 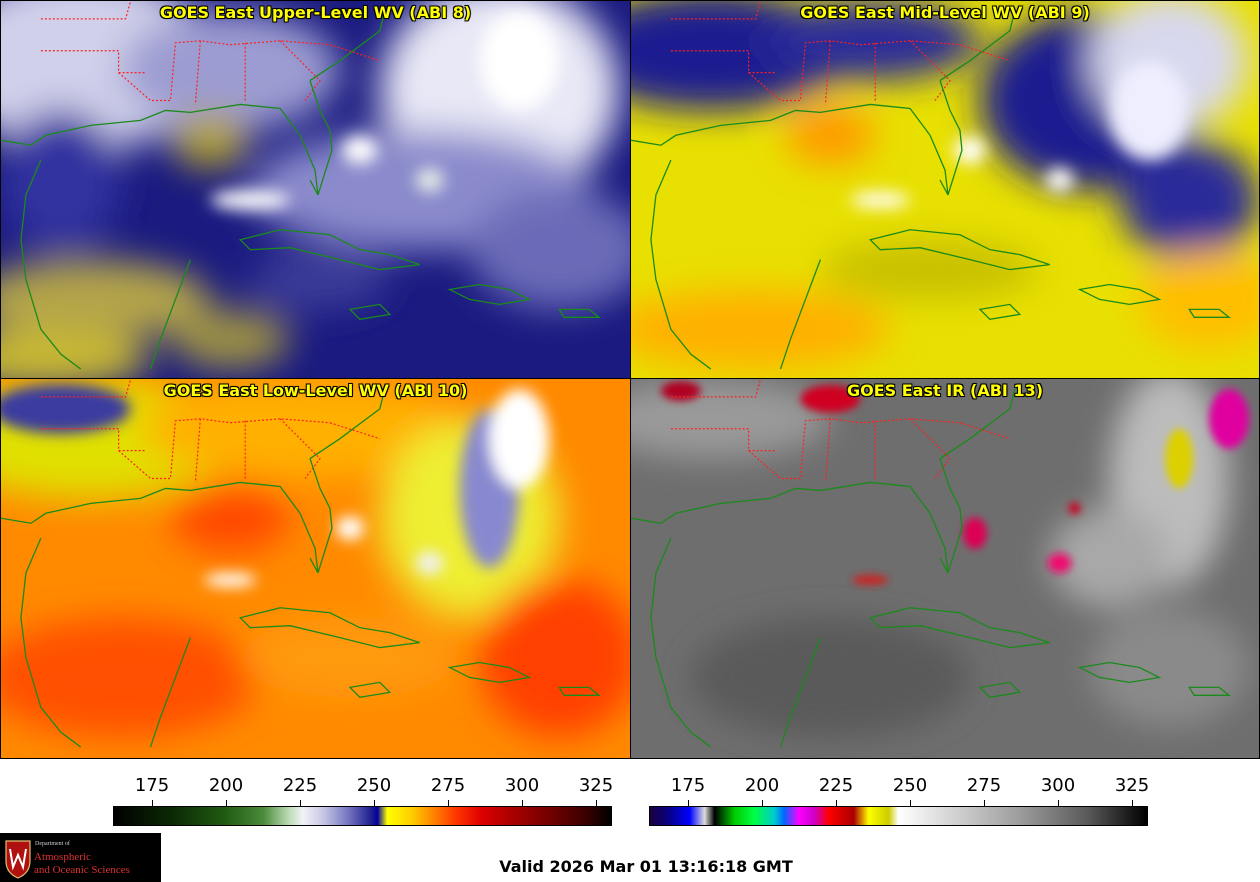 What do you see at coordinates (315, 12) in the screenshot?
I see `panel-title: GOES East Upper-Level WV (ABI 8)` at bounding box center [315, 12].